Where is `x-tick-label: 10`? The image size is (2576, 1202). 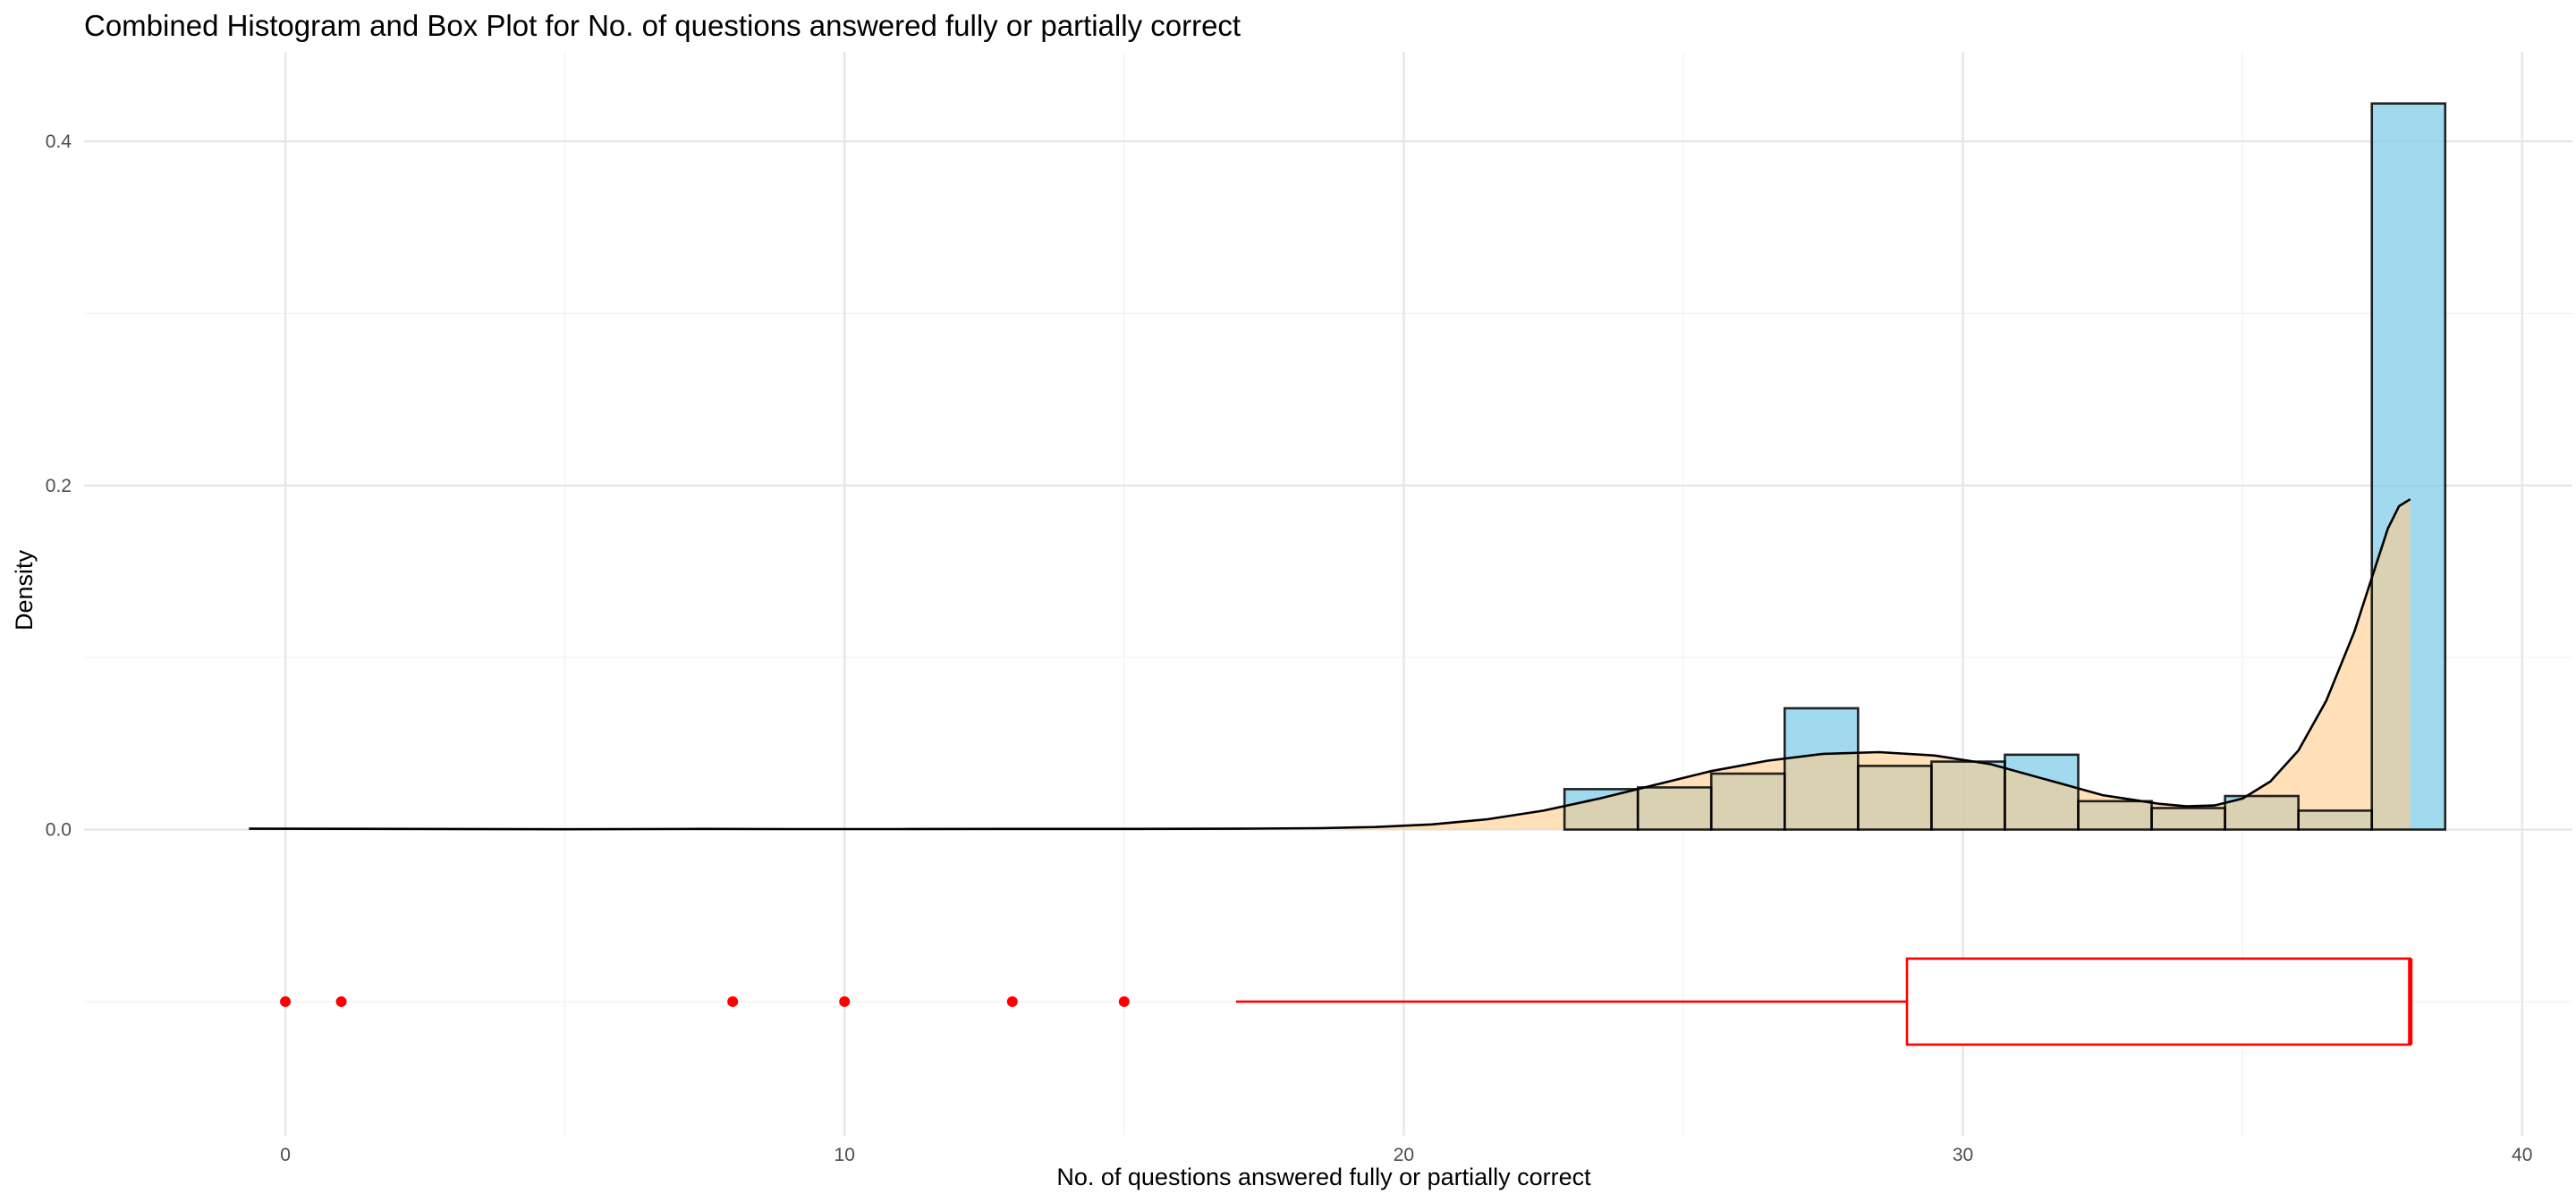 x-tick-label: 10 is located at coordinates (845, 1155).